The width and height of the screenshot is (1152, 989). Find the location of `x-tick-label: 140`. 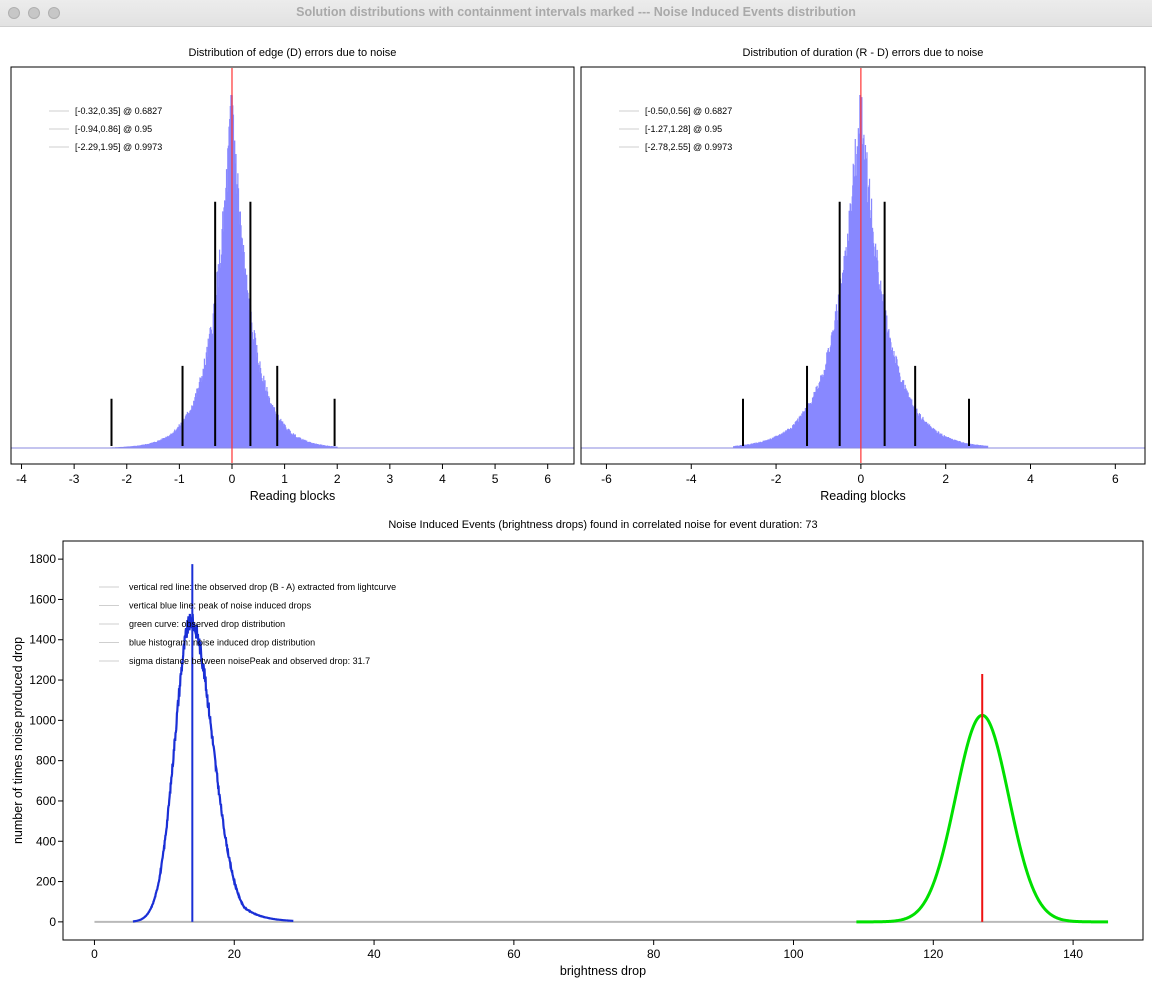

x-tick-label: 140 is located at coordinates (1073, 954).